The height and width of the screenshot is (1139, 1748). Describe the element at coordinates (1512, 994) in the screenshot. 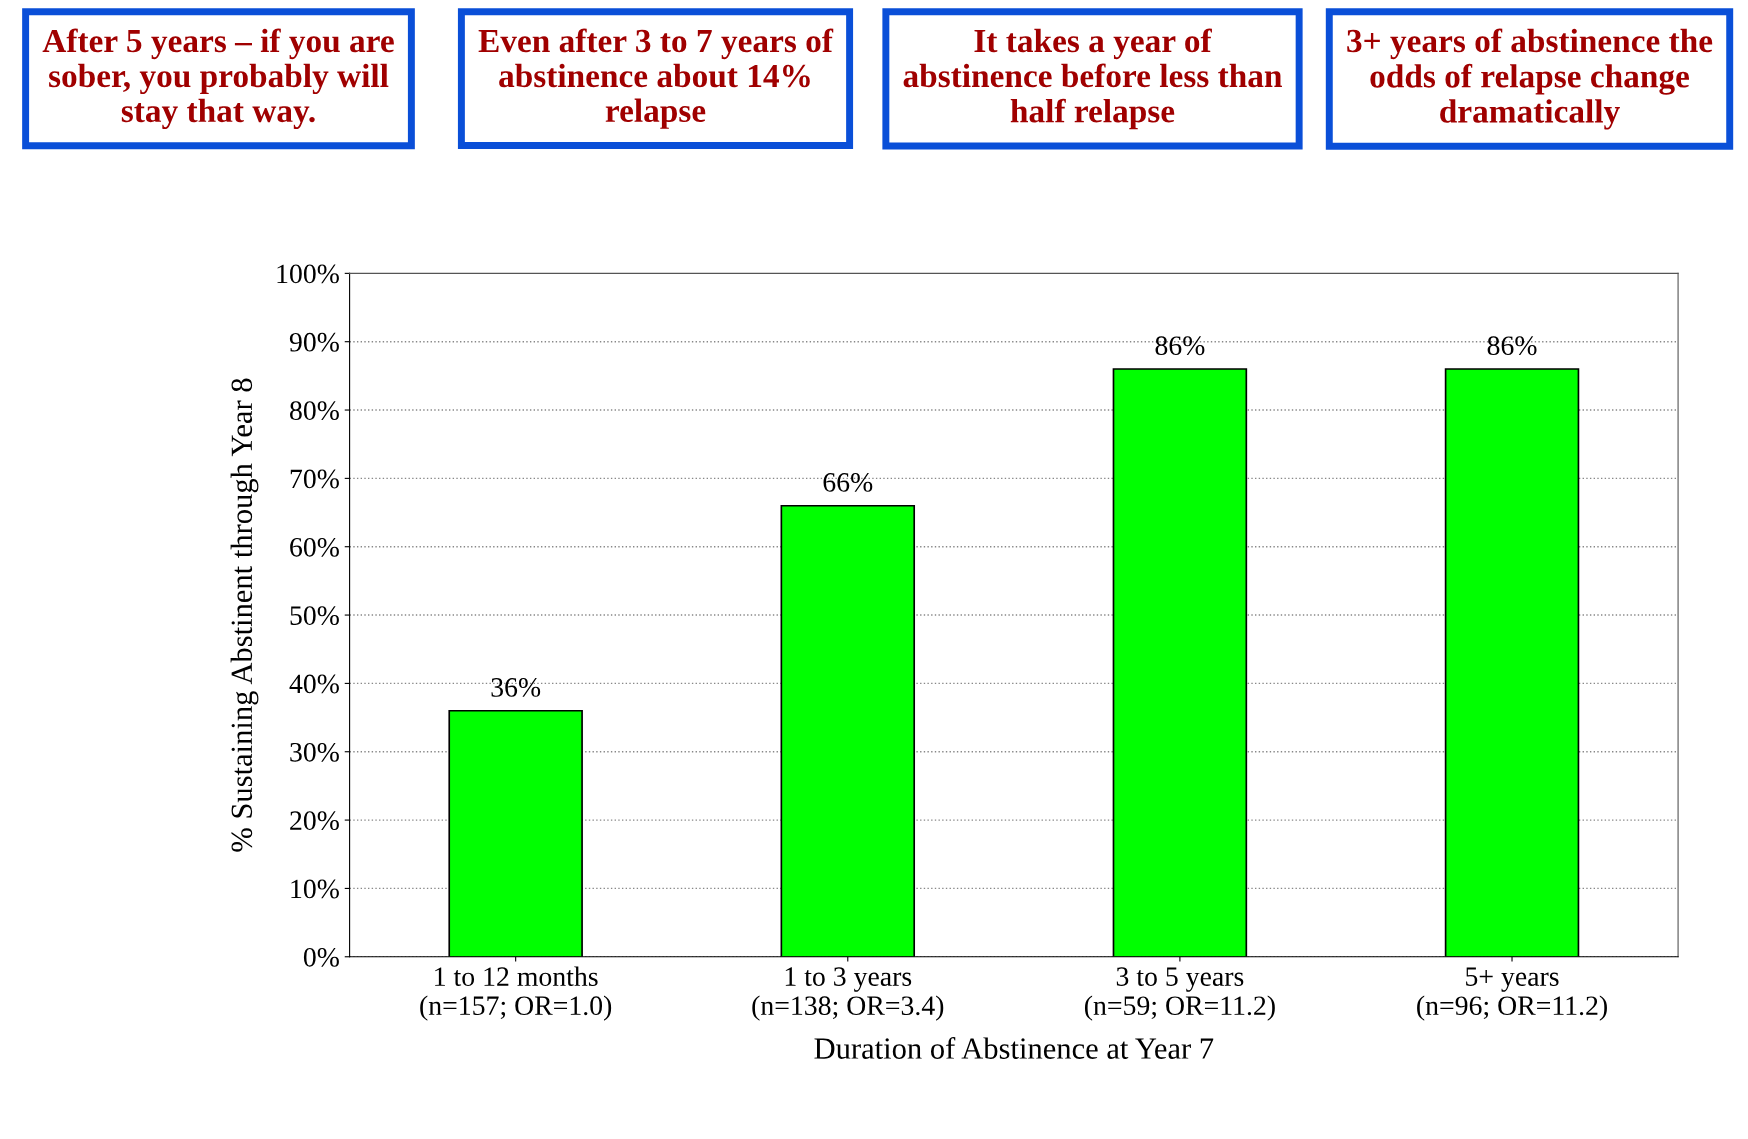

I see `x-tick-label: 5+ years (n=96; OR=11.2)` at that location.